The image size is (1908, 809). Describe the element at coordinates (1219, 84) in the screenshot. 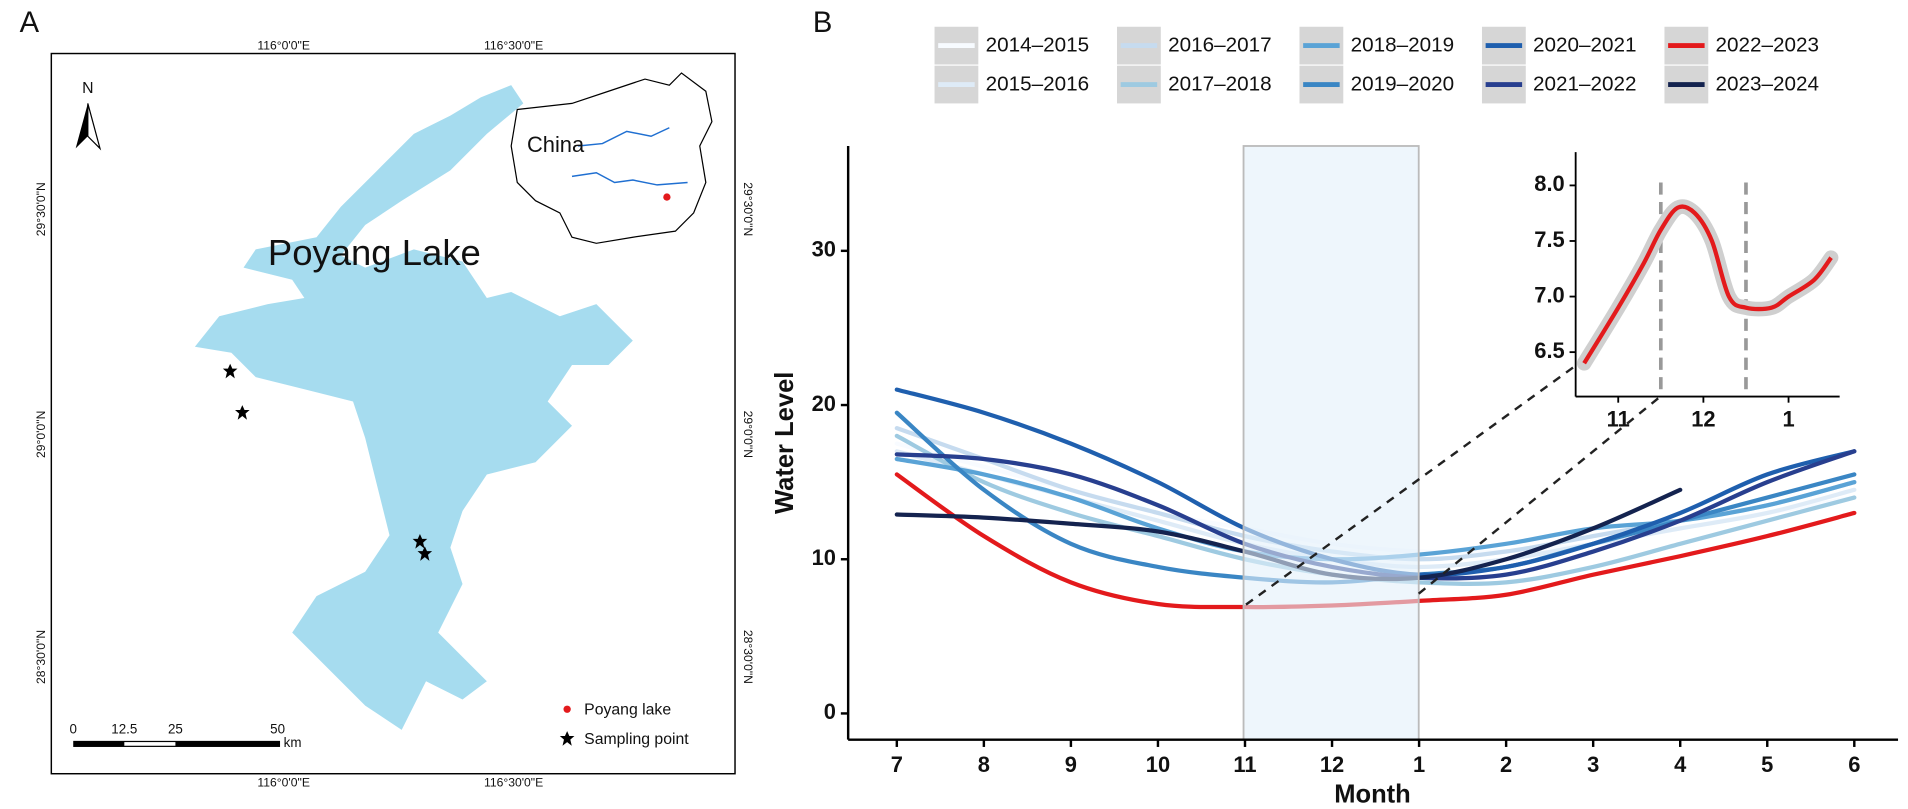

I see `legend-label: 2017–2018` at that location.